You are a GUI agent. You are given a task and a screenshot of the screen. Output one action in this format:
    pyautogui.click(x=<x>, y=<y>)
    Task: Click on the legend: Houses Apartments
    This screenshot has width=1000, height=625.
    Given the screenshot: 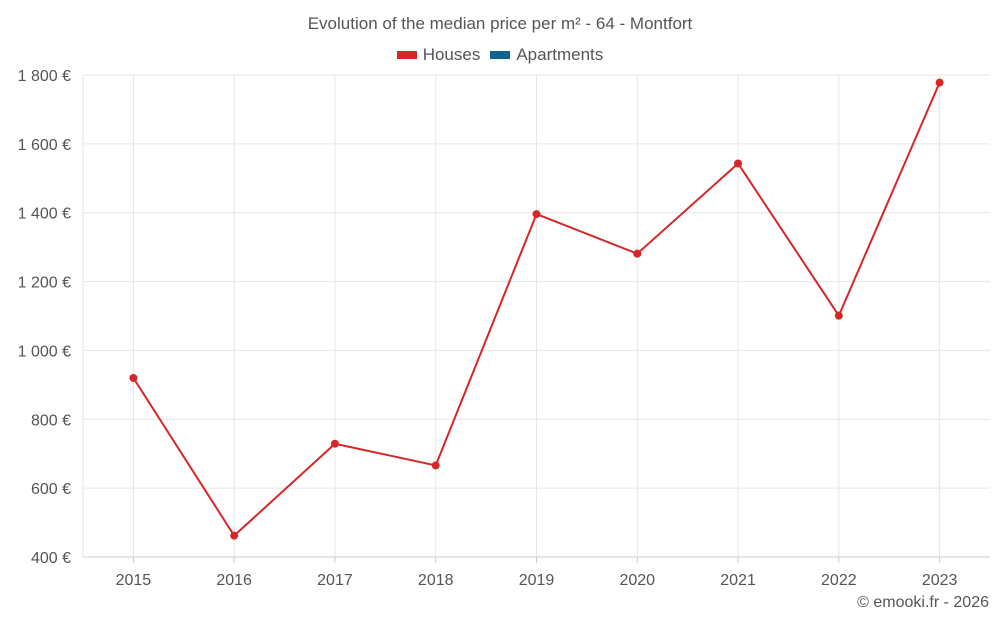 What is the action you would take?
    pyautogui.click(x=500, y=55)
    